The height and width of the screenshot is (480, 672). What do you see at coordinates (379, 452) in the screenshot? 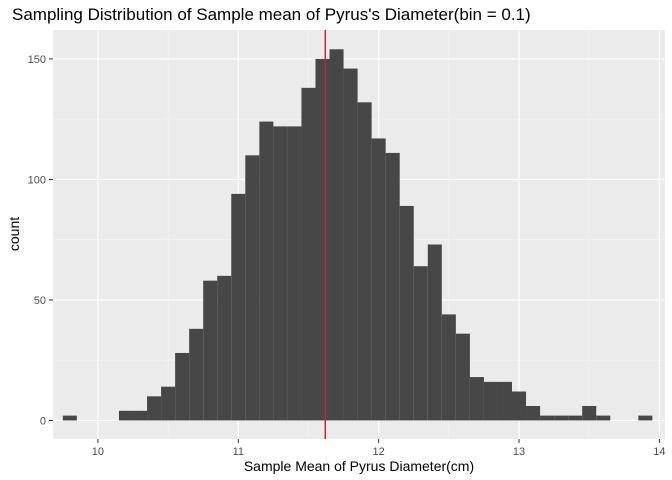
I see `x-tick-label: 12` at bounding box center [379, 452].